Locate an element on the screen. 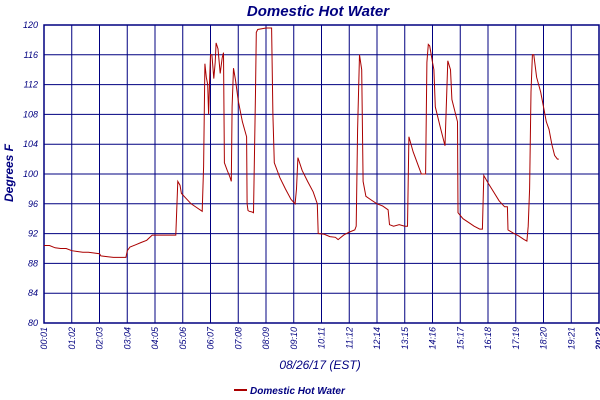 The image size is (600, 400). x-tick-label: 02:03 is located at coordinates (100, 338).